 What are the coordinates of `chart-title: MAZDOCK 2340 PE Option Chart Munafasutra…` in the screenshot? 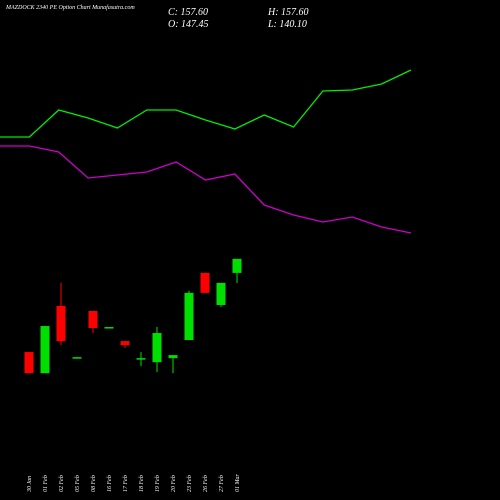 It's located at (70, 7).